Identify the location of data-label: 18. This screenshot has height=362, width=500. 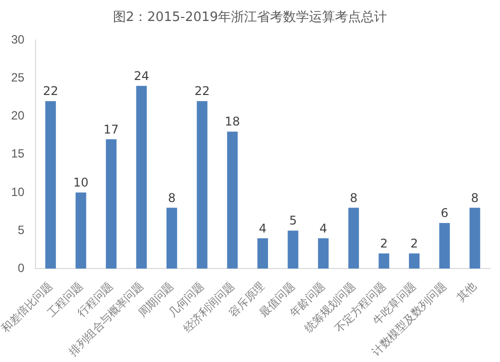
(232, 121).